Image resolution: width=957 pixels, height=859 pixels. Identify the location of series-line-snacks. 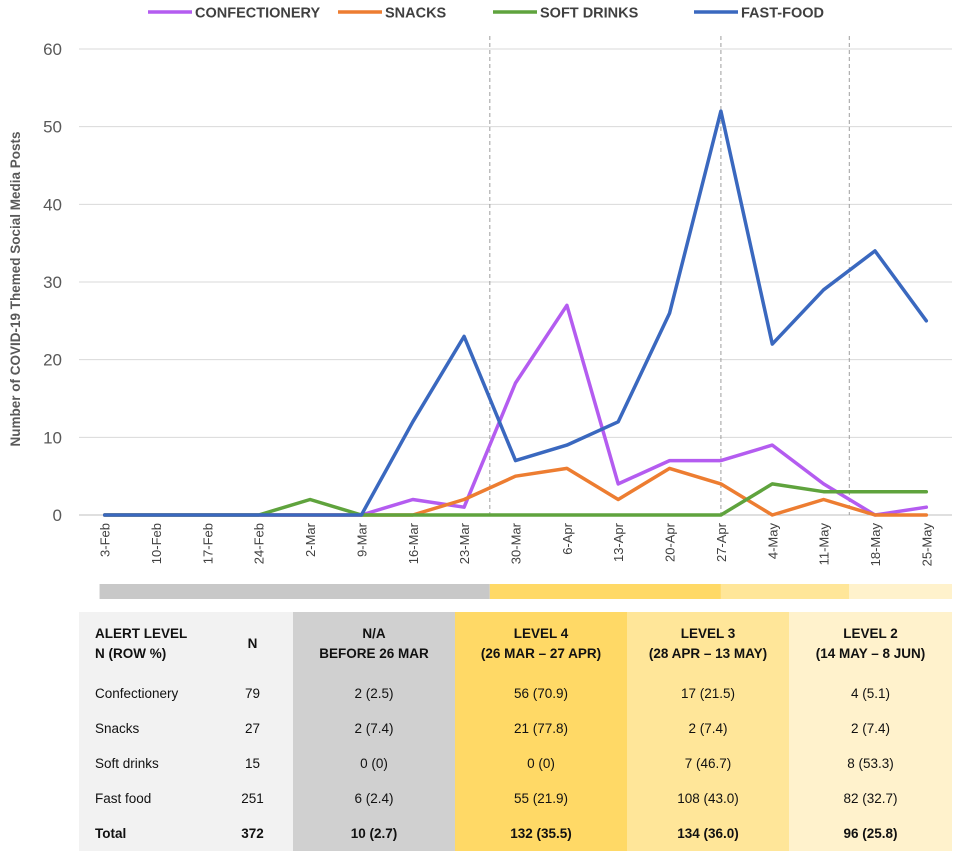
(515, 491).